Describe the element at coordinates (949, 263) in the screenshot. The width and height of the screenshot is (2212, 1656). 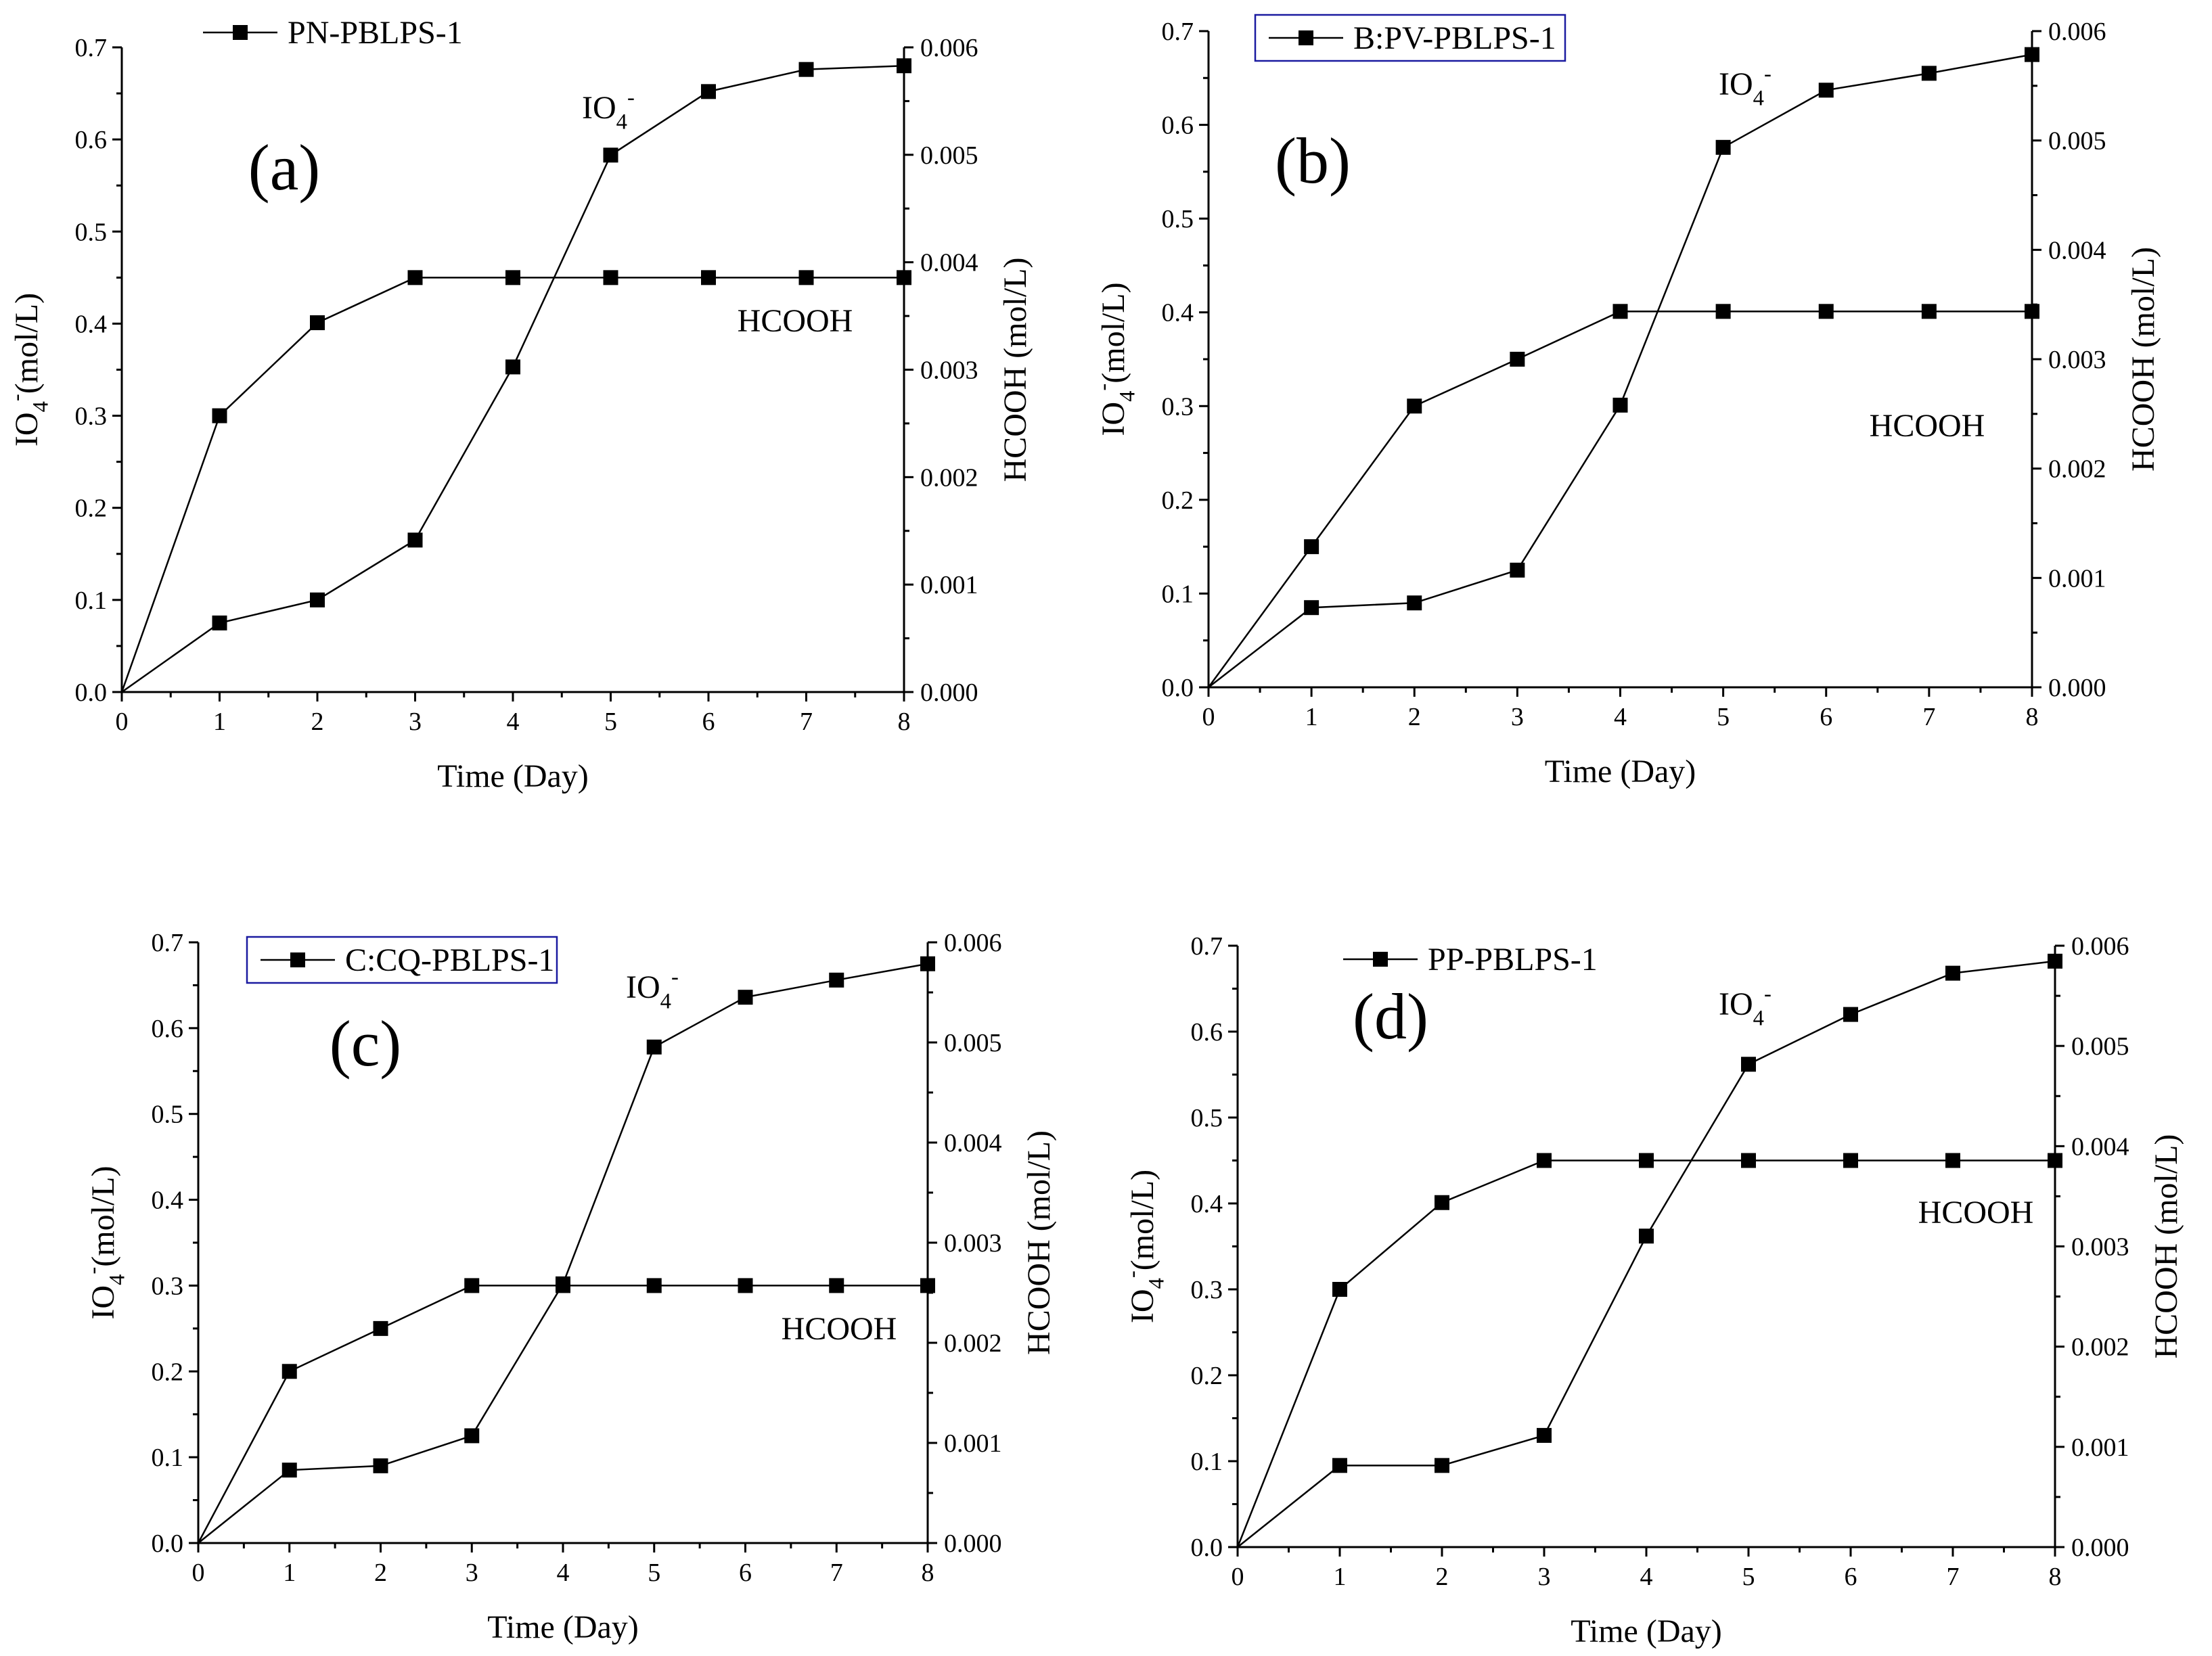
I see `y-right-tick-label: 0.004` at that location.